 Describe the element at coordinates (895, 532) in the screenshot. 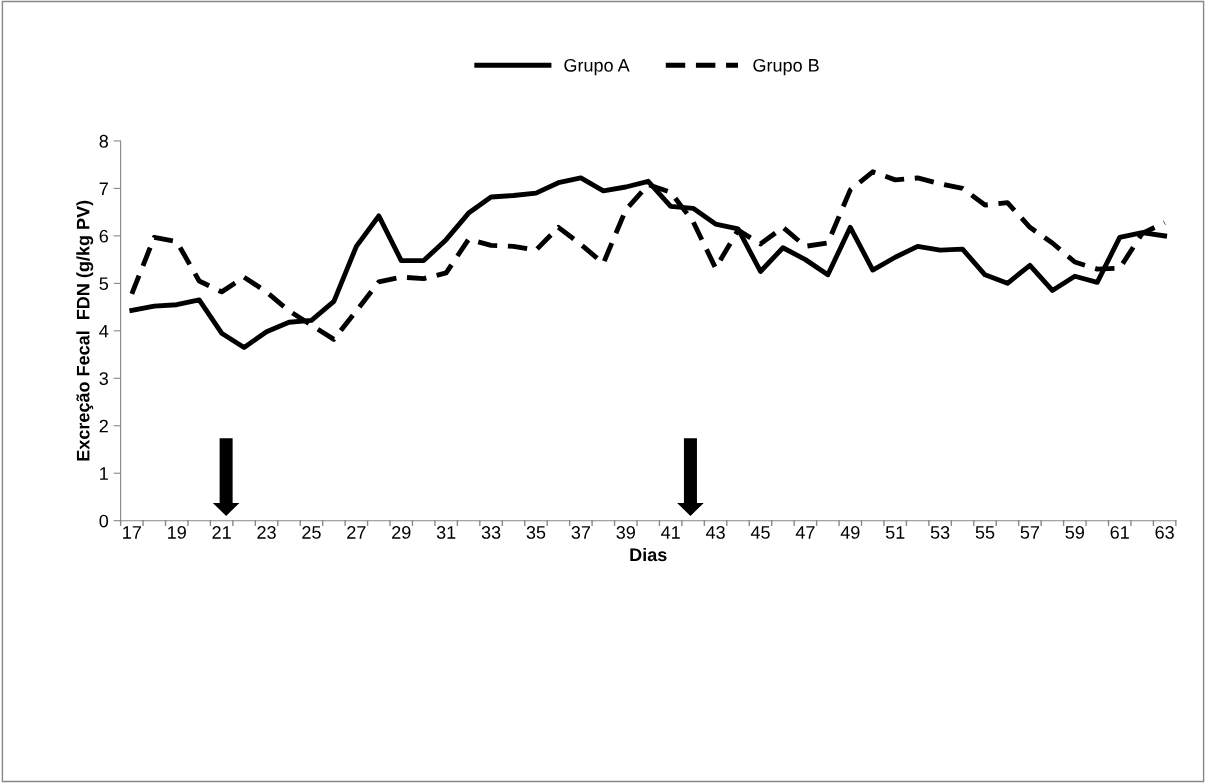

I see `x-tick-label: 51` at that location.